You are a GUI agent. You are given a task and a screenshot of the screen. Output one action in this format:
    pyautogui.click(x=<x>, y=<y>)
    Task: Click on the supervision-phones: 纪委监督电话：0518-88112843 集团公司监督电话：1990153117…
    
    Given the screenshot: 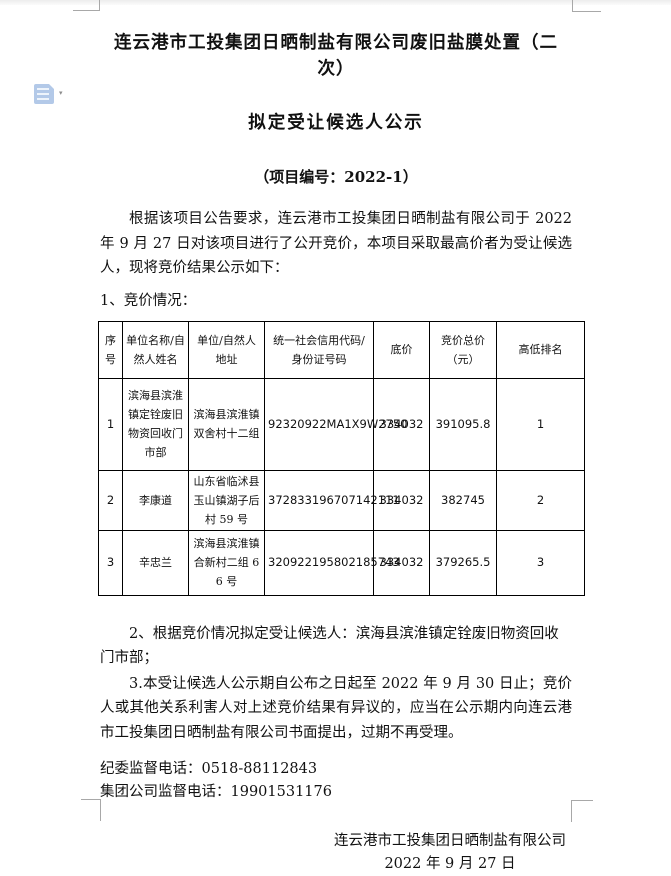 What is the action you would take?
    pyautogui.click(x=336, y=781)
    